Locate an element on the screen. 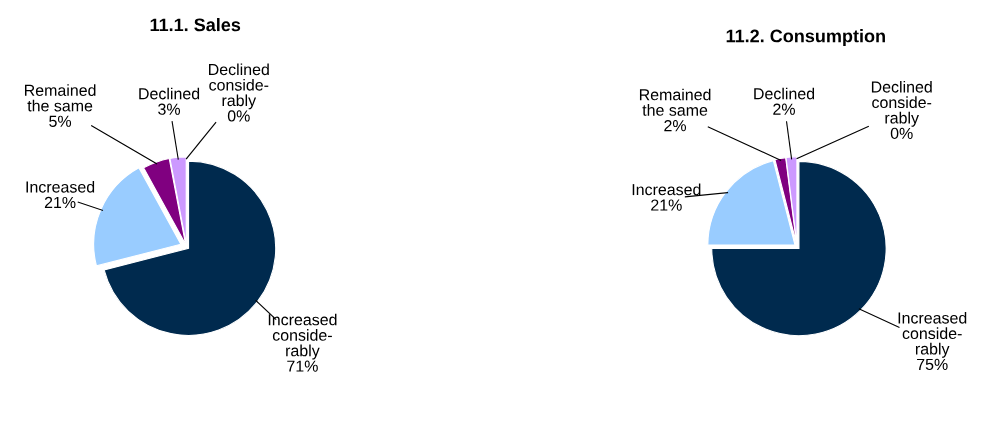 The image size is (1001, 421). data-label: 3% is located at coordinates (169, 109).